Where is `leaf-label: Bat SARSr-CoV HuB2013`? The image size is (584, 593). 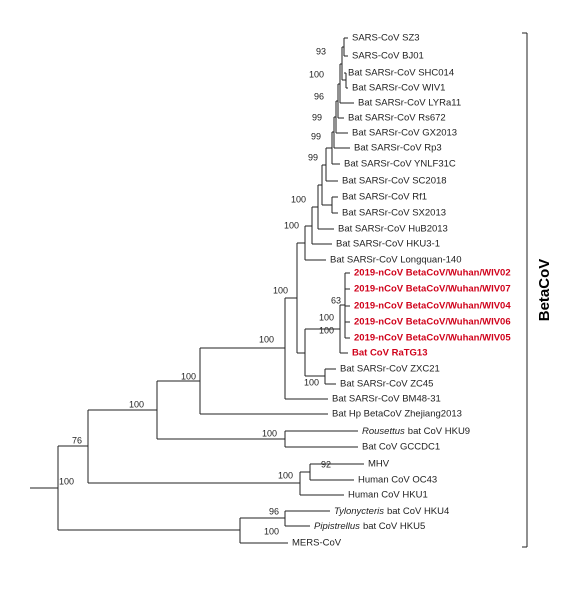 leaf-label: Bat SARSr-CoV HuB2013 is located at coordinates (393, 229).